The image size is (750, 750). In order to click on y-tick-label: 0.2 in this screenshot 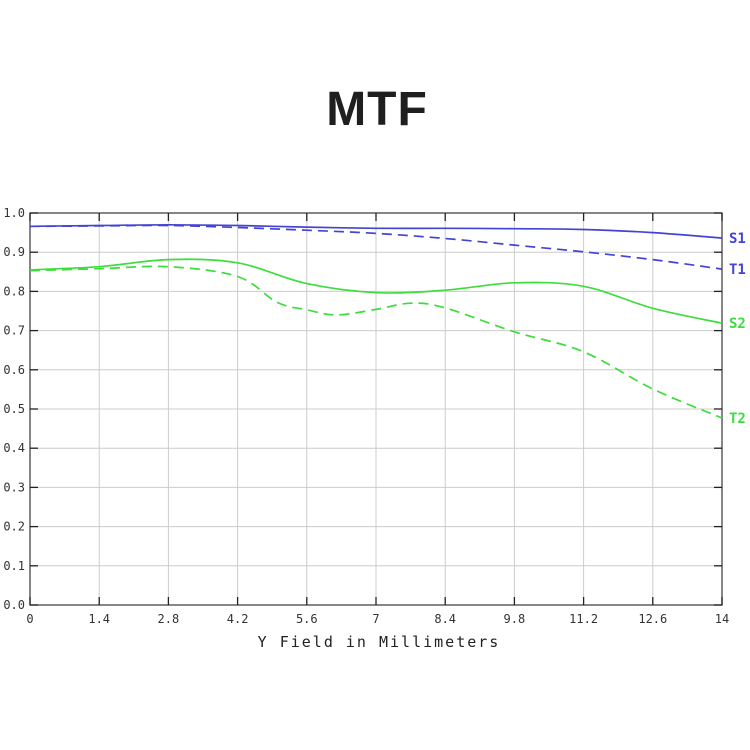, I will do `click(14, 527)`.